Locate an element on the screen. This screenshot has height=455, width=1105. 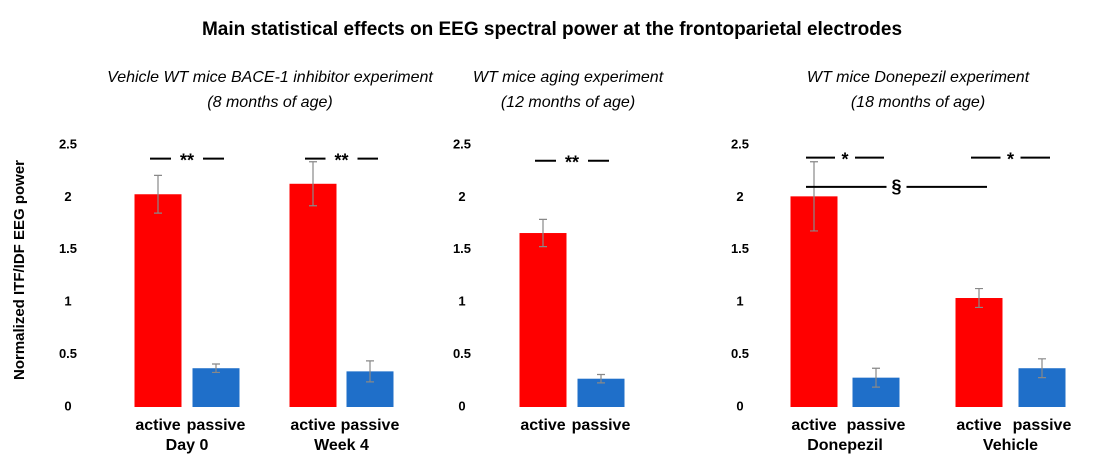
significance-label: § is located at coordinates (896, 187).